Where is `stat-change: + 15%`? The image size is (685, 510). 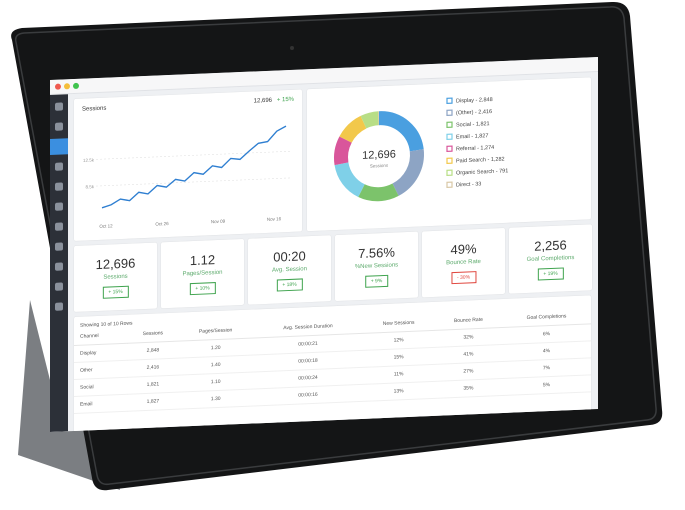
stat-change: + 15% is located at coordinates (115, 292).